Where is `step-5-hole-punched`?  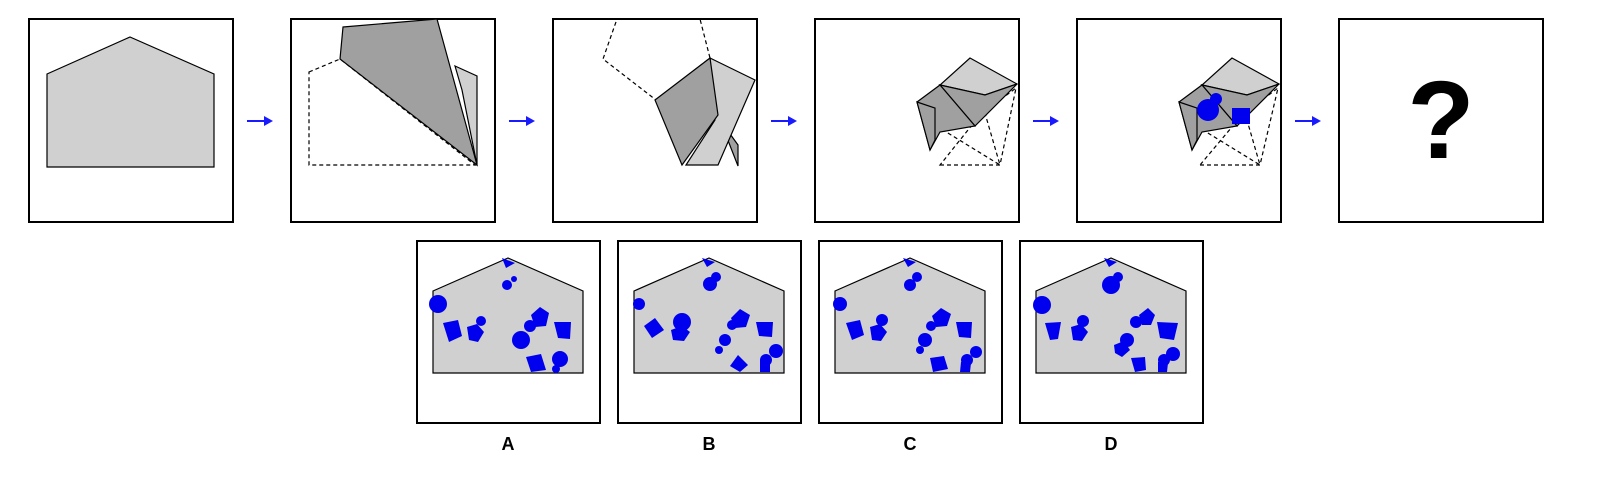
step-5-hole-punched is located at coordinates (1179, 120).